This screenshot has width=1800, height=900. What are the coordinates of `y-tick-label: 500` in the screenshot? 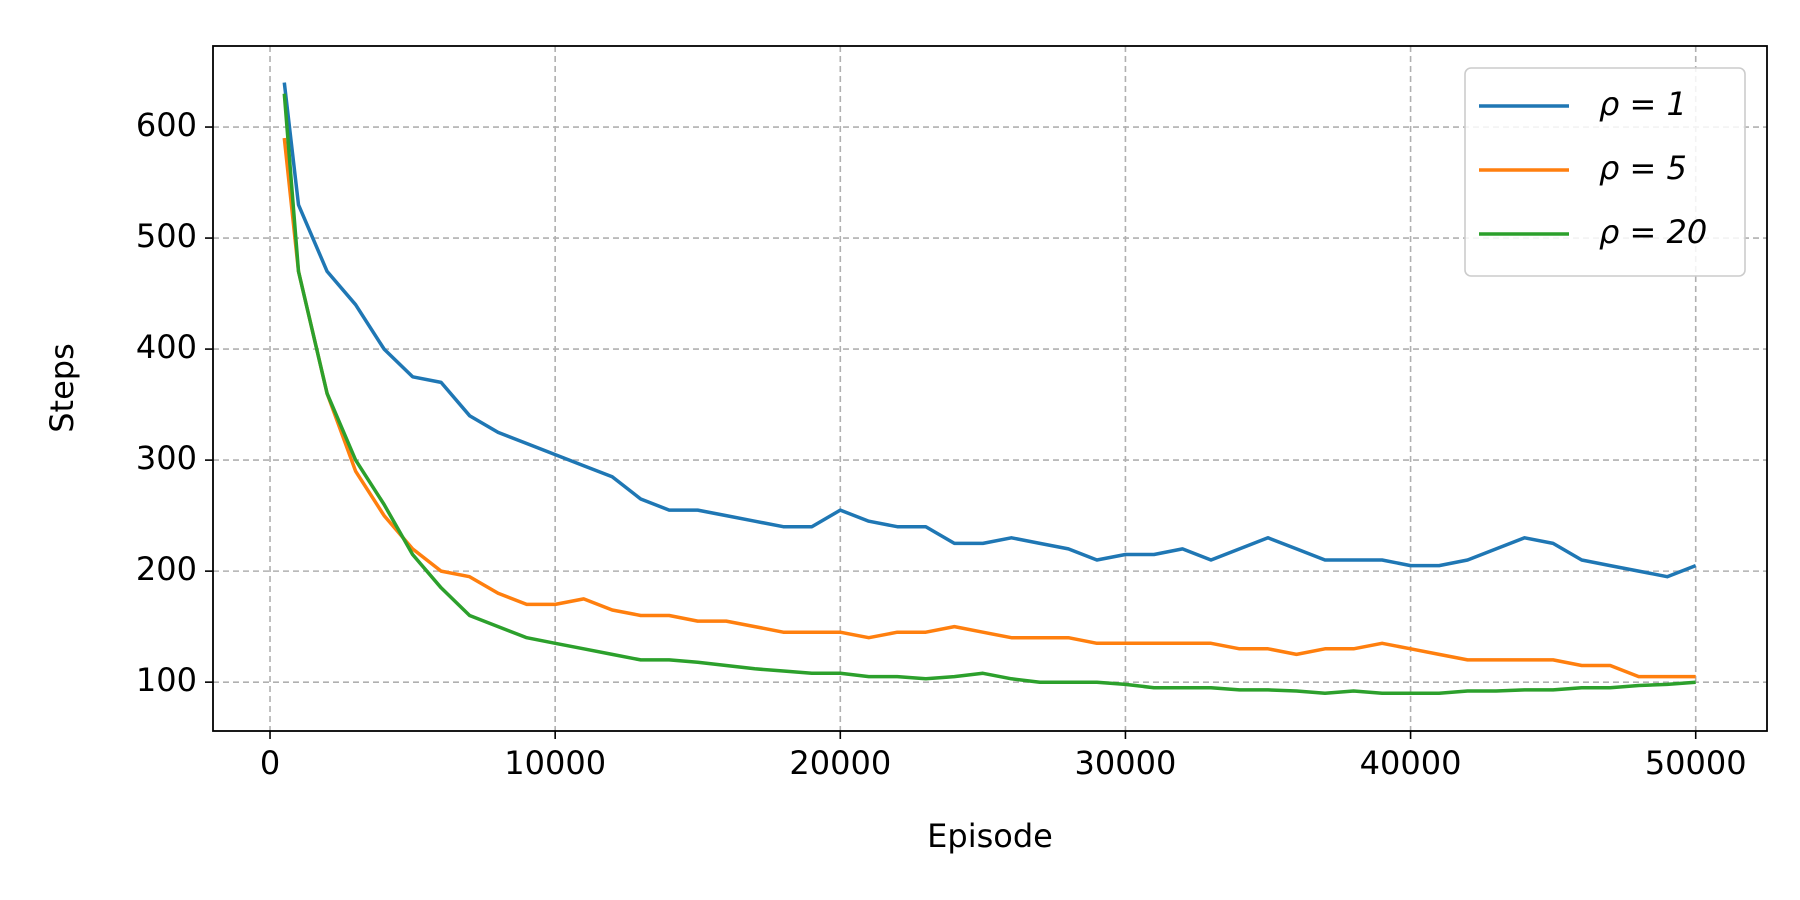 It's located at (166, 236).